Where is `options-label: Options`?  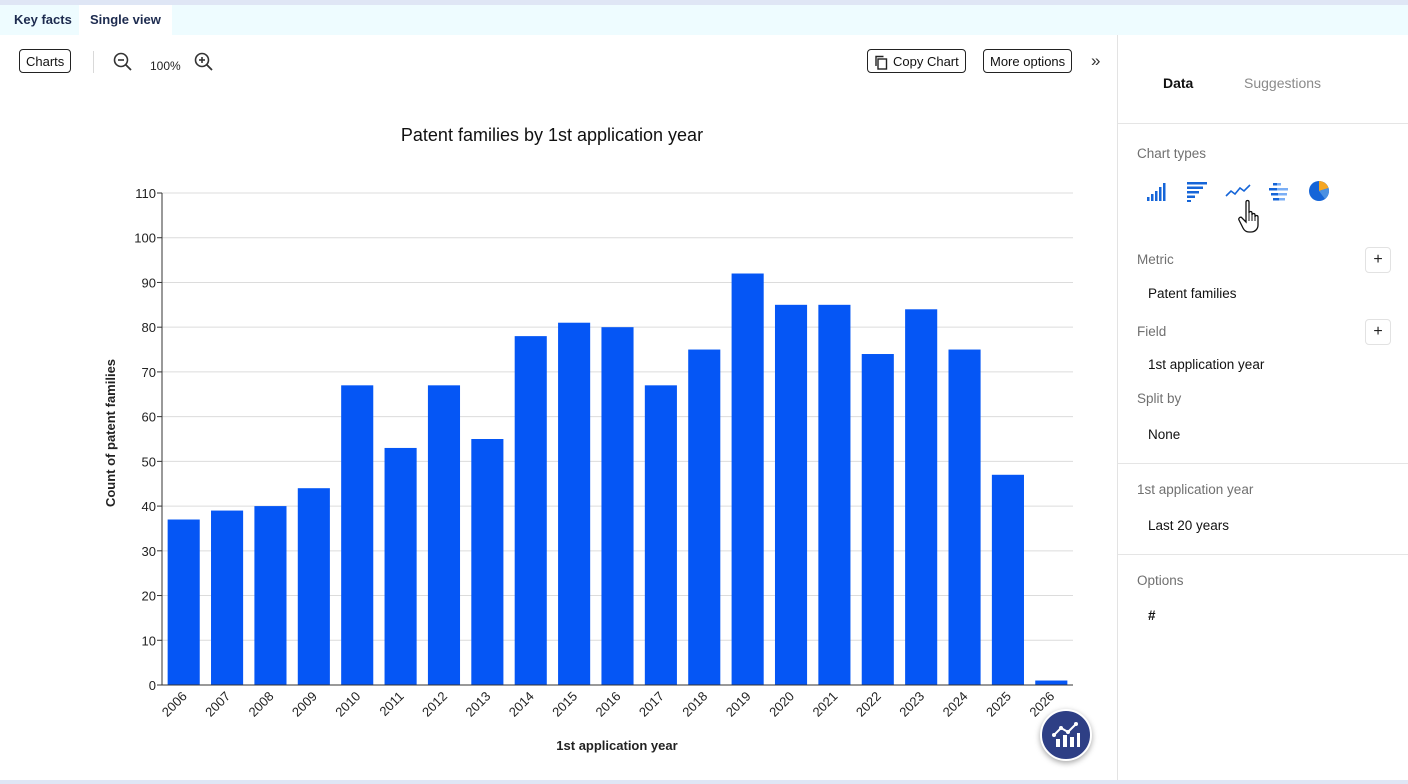
options-label: Options is located at coordinates (1160, 580).